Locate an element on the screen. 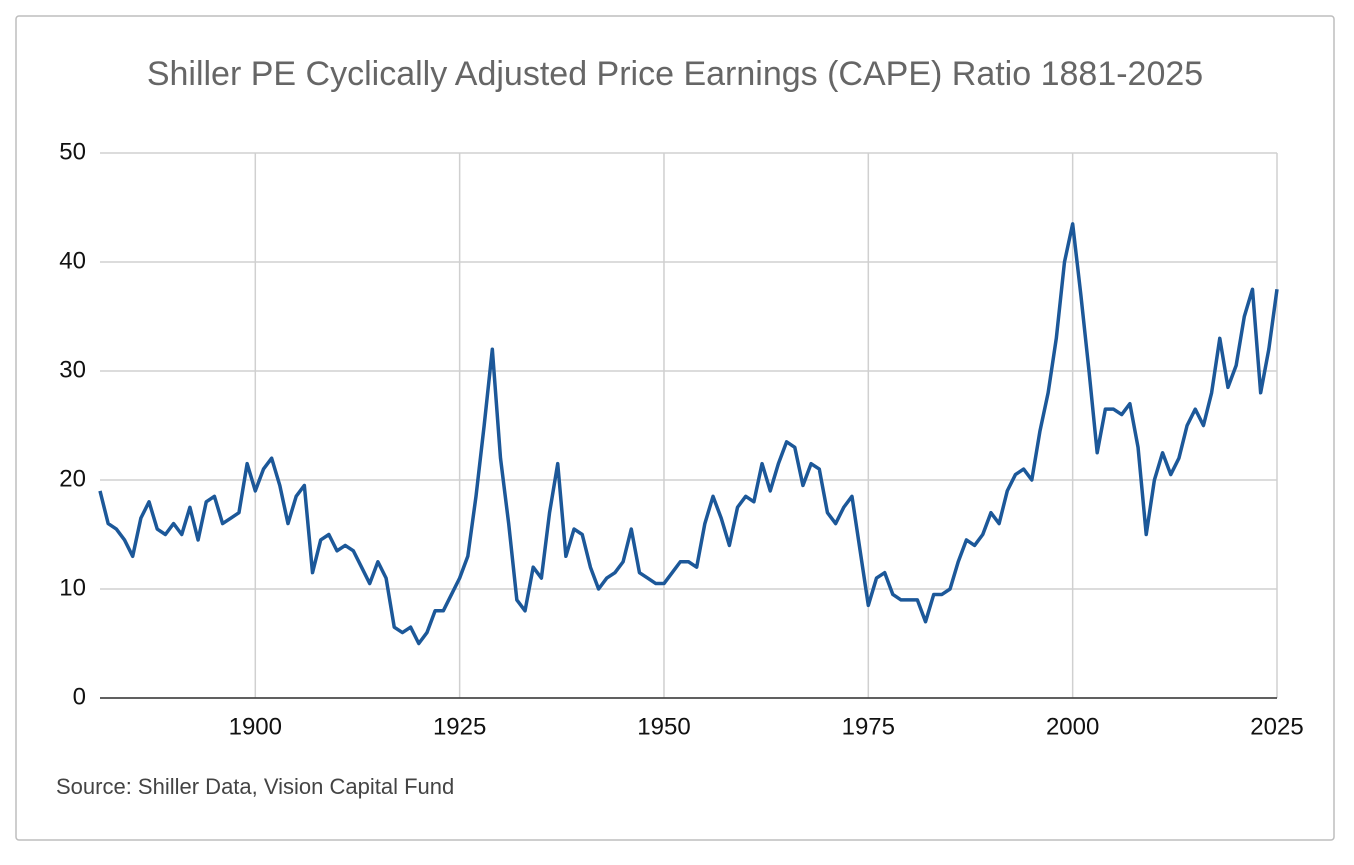 The width and height of the screenshot is (1354, 865). x-tick-label: 1975 is located at coordinates (868, 726).